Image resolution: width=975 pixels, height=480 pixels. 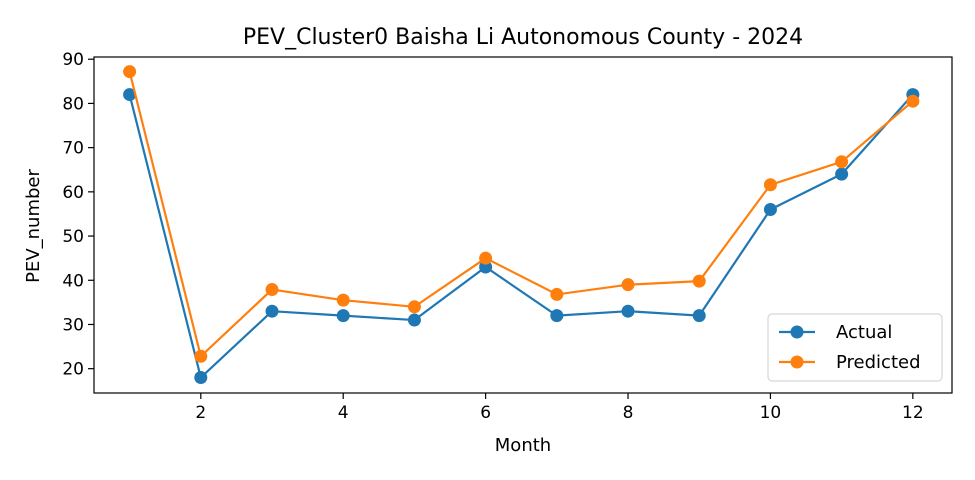 What do you see at coordinates (73, 325) in the screenshot?
I see `y-tick-label: 30` at bounding box center [73, 325].